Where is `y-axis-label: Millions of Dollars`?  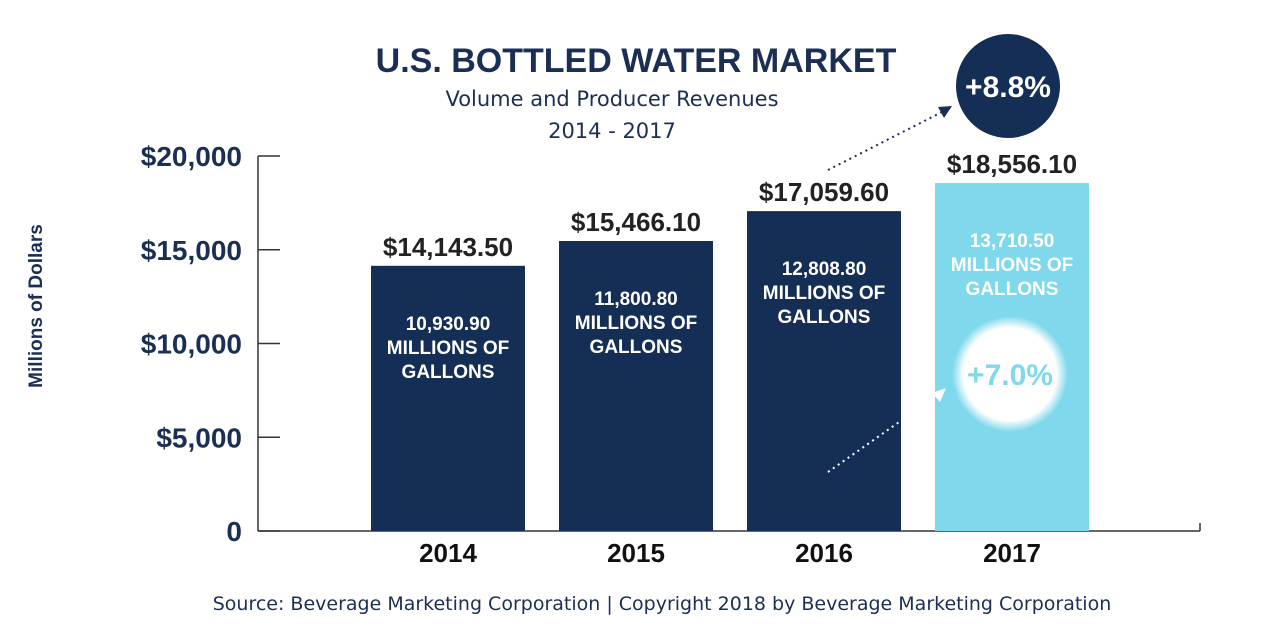 y-axis-label: Millions of Dollars is located at coordinates (36, 306).